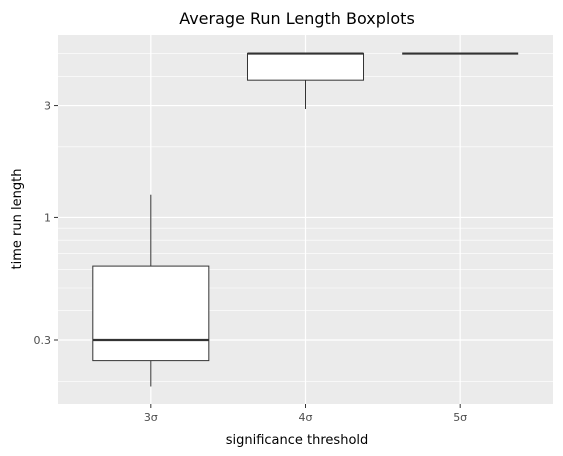 This screenshot has height=456, width=563. Describe the element at coordinates (43, 340) in the screenshot. I see `y-tick-label: 0.3` at that location.